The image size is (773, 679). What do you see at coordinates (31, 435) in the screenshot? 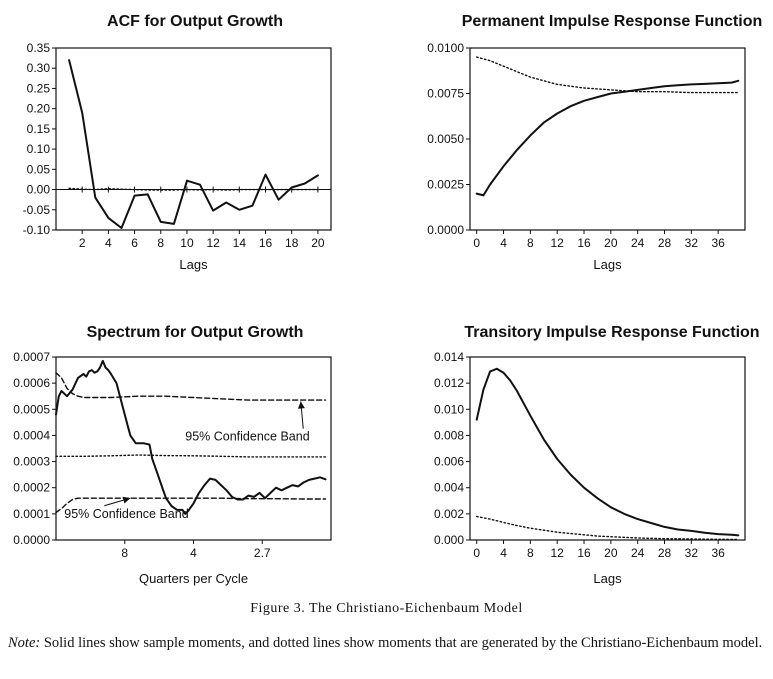
I see `y-tick-label: 0.0004` at bounding box center [31, 435].